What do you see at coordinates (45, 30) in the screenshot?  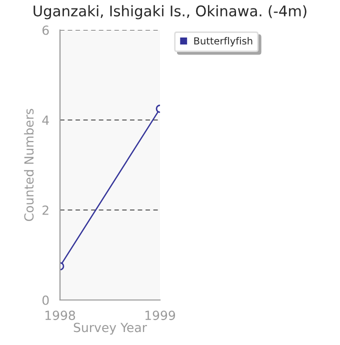 I see `y-tick-label: 6` at bounding box center [45, 30].